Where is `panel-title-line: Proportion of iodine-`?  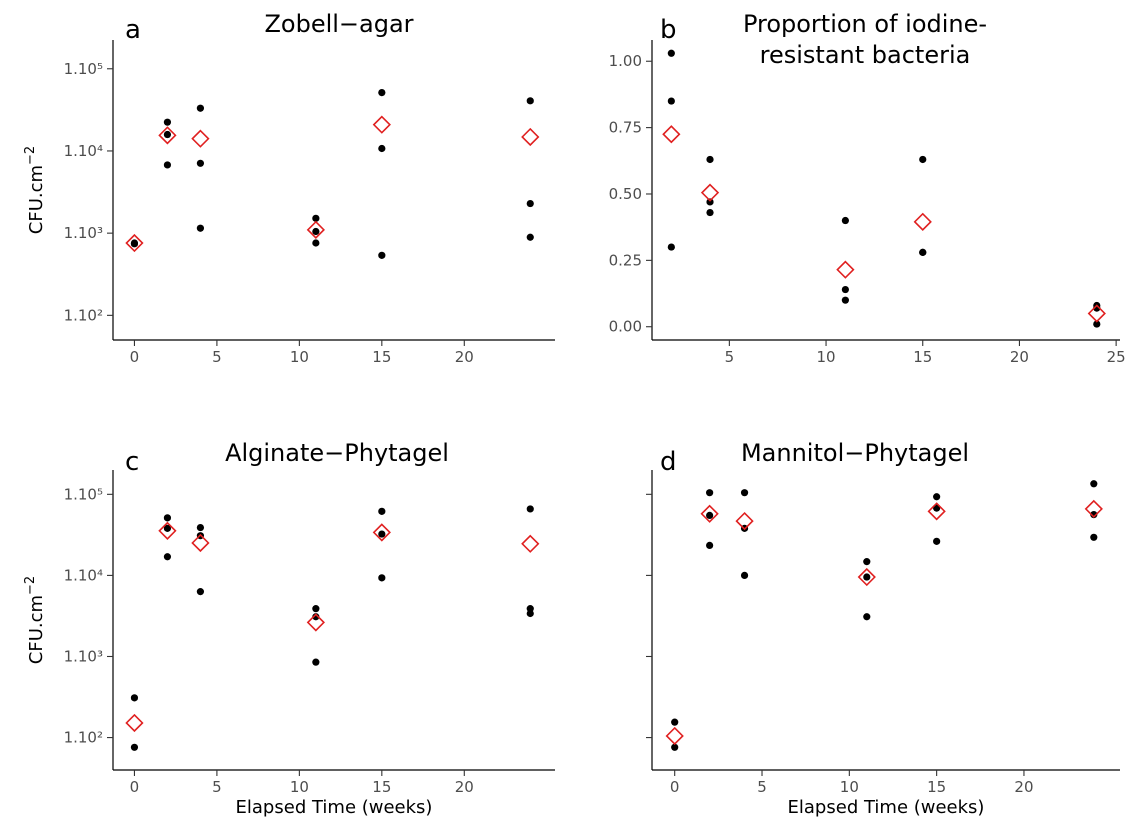
panel-title-line: Proportion of iodine- is located at coordinates (865, 24).